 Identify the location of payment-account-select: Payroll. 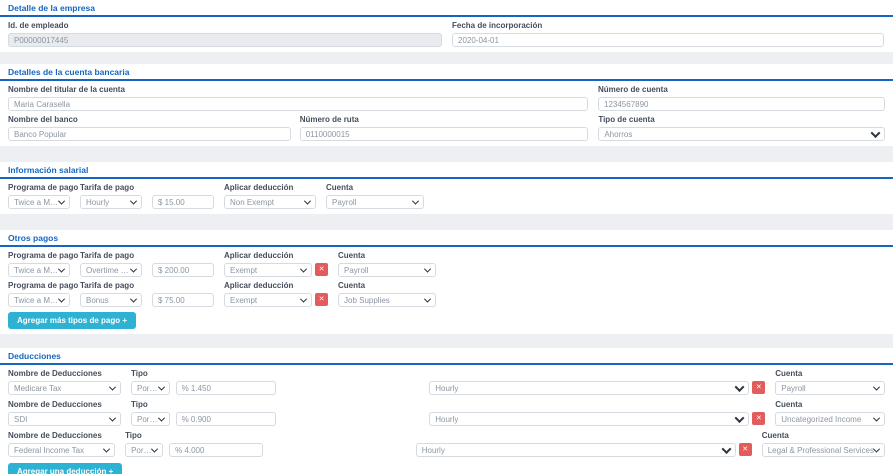
(387, 270).